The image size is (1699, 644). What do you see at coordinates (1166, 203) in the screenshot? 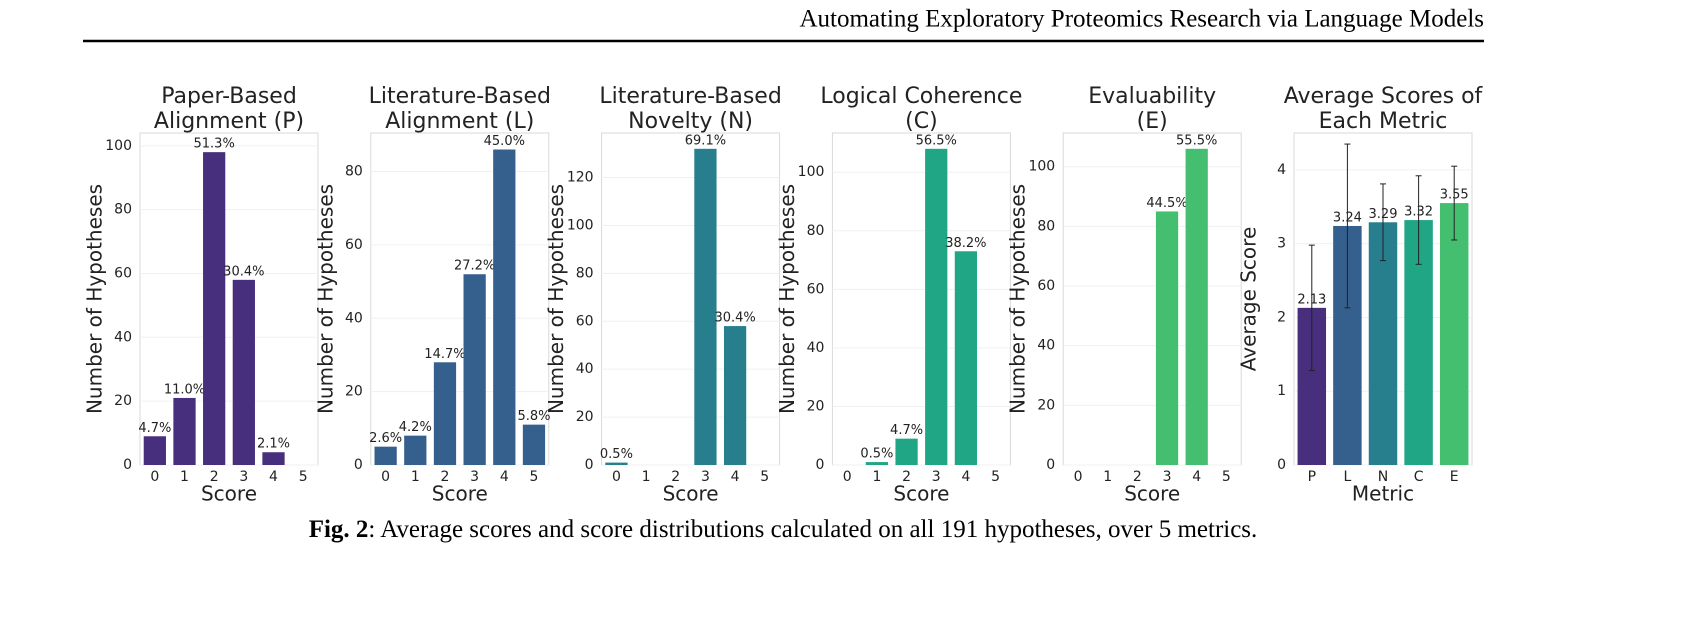
I see `value-label: 44.5%` at bounding box center [1166, 203].